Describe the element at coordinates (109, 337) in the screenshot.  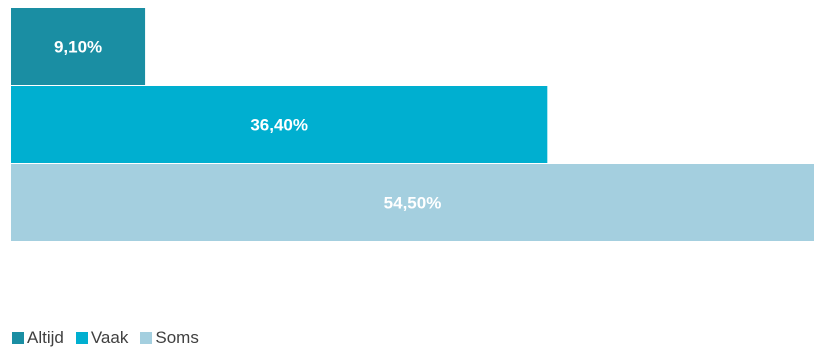
I see `legend-label-vaak: Vaak` at that location.